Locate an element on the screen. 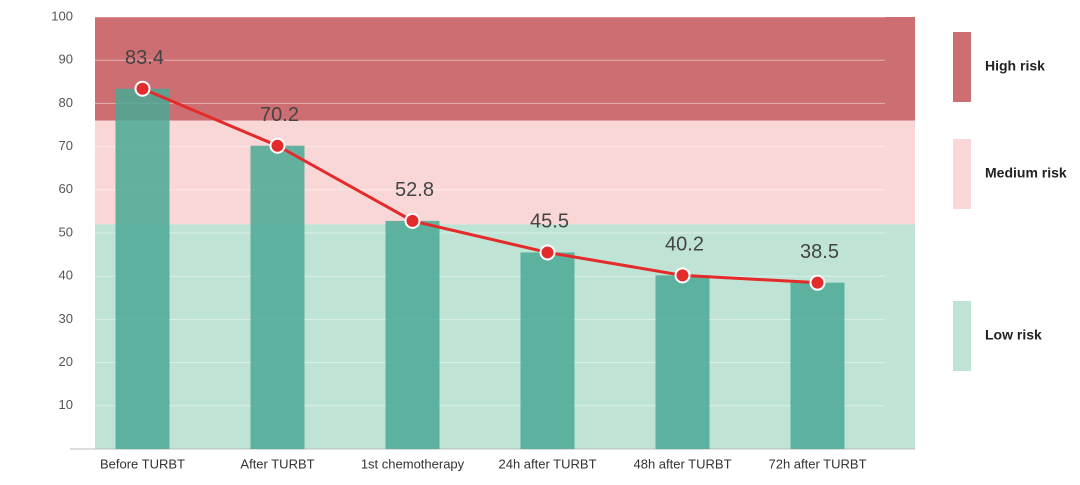  y-tick-label: 50 is located at coordinates (66, 231).